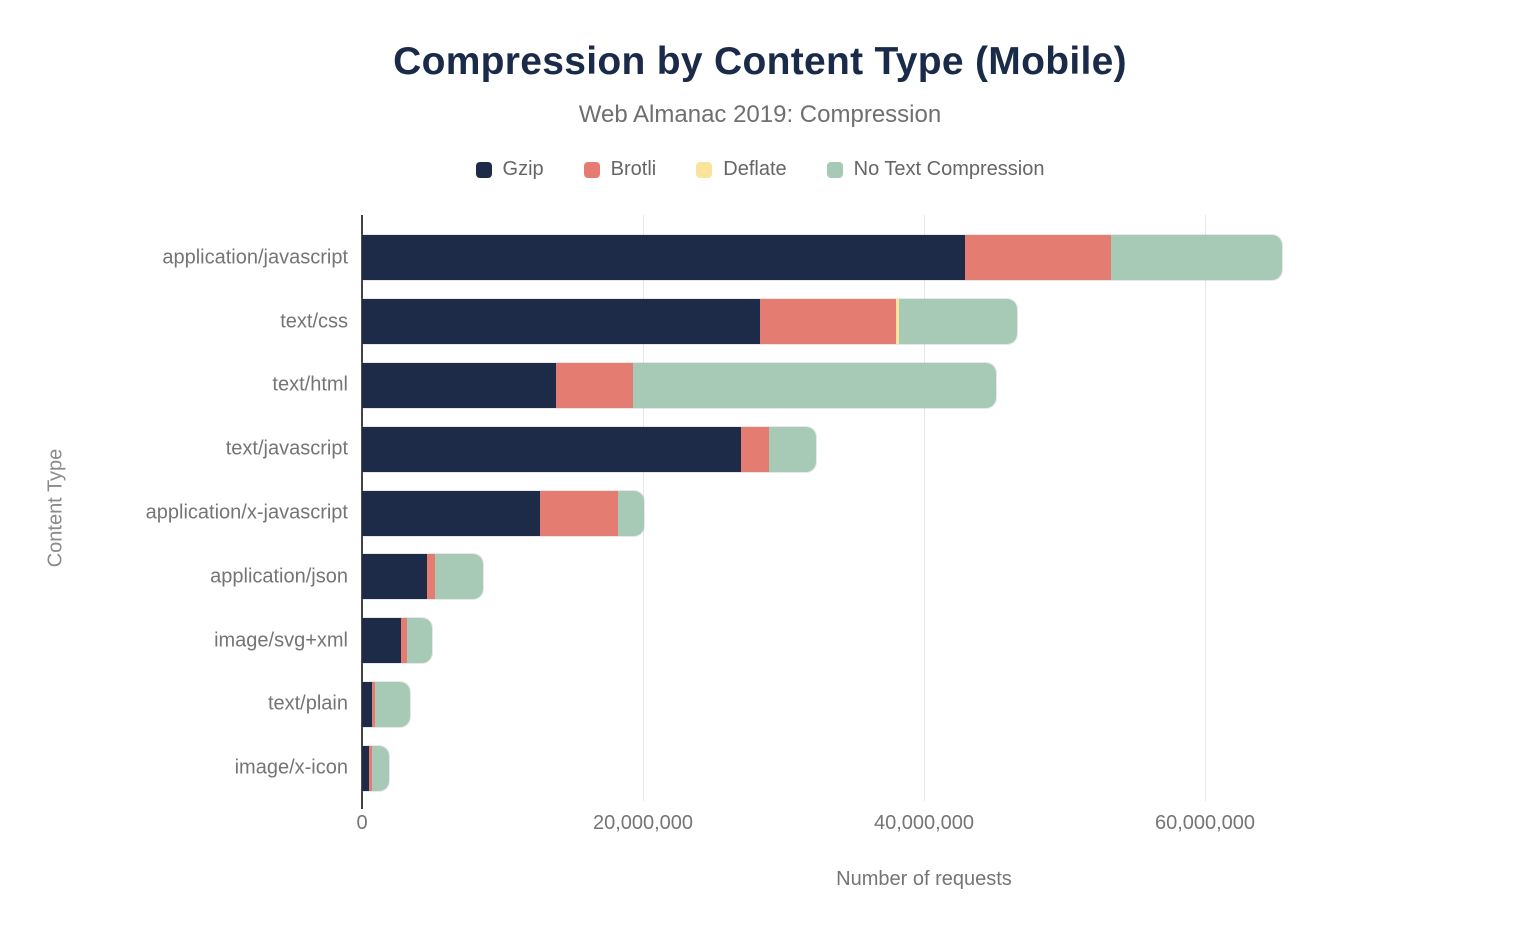 The height and width of the screenshot is (940, 1520). I want to click on chart-row-text-javascript: text/javascript, so click(856, 449).